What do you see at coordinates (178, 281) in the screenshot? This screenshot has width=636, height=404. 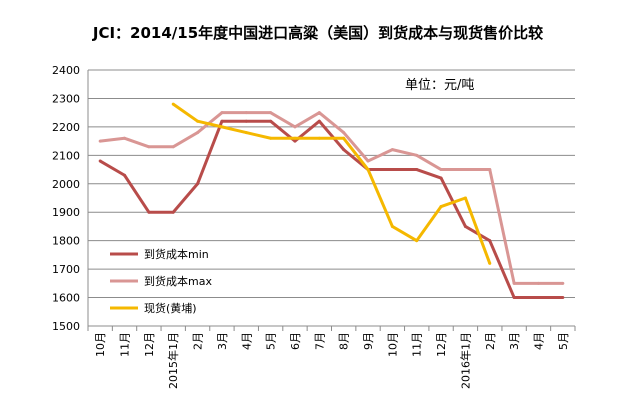 I see `legend-label: 到货成本max` at bounding box center [178, 281].